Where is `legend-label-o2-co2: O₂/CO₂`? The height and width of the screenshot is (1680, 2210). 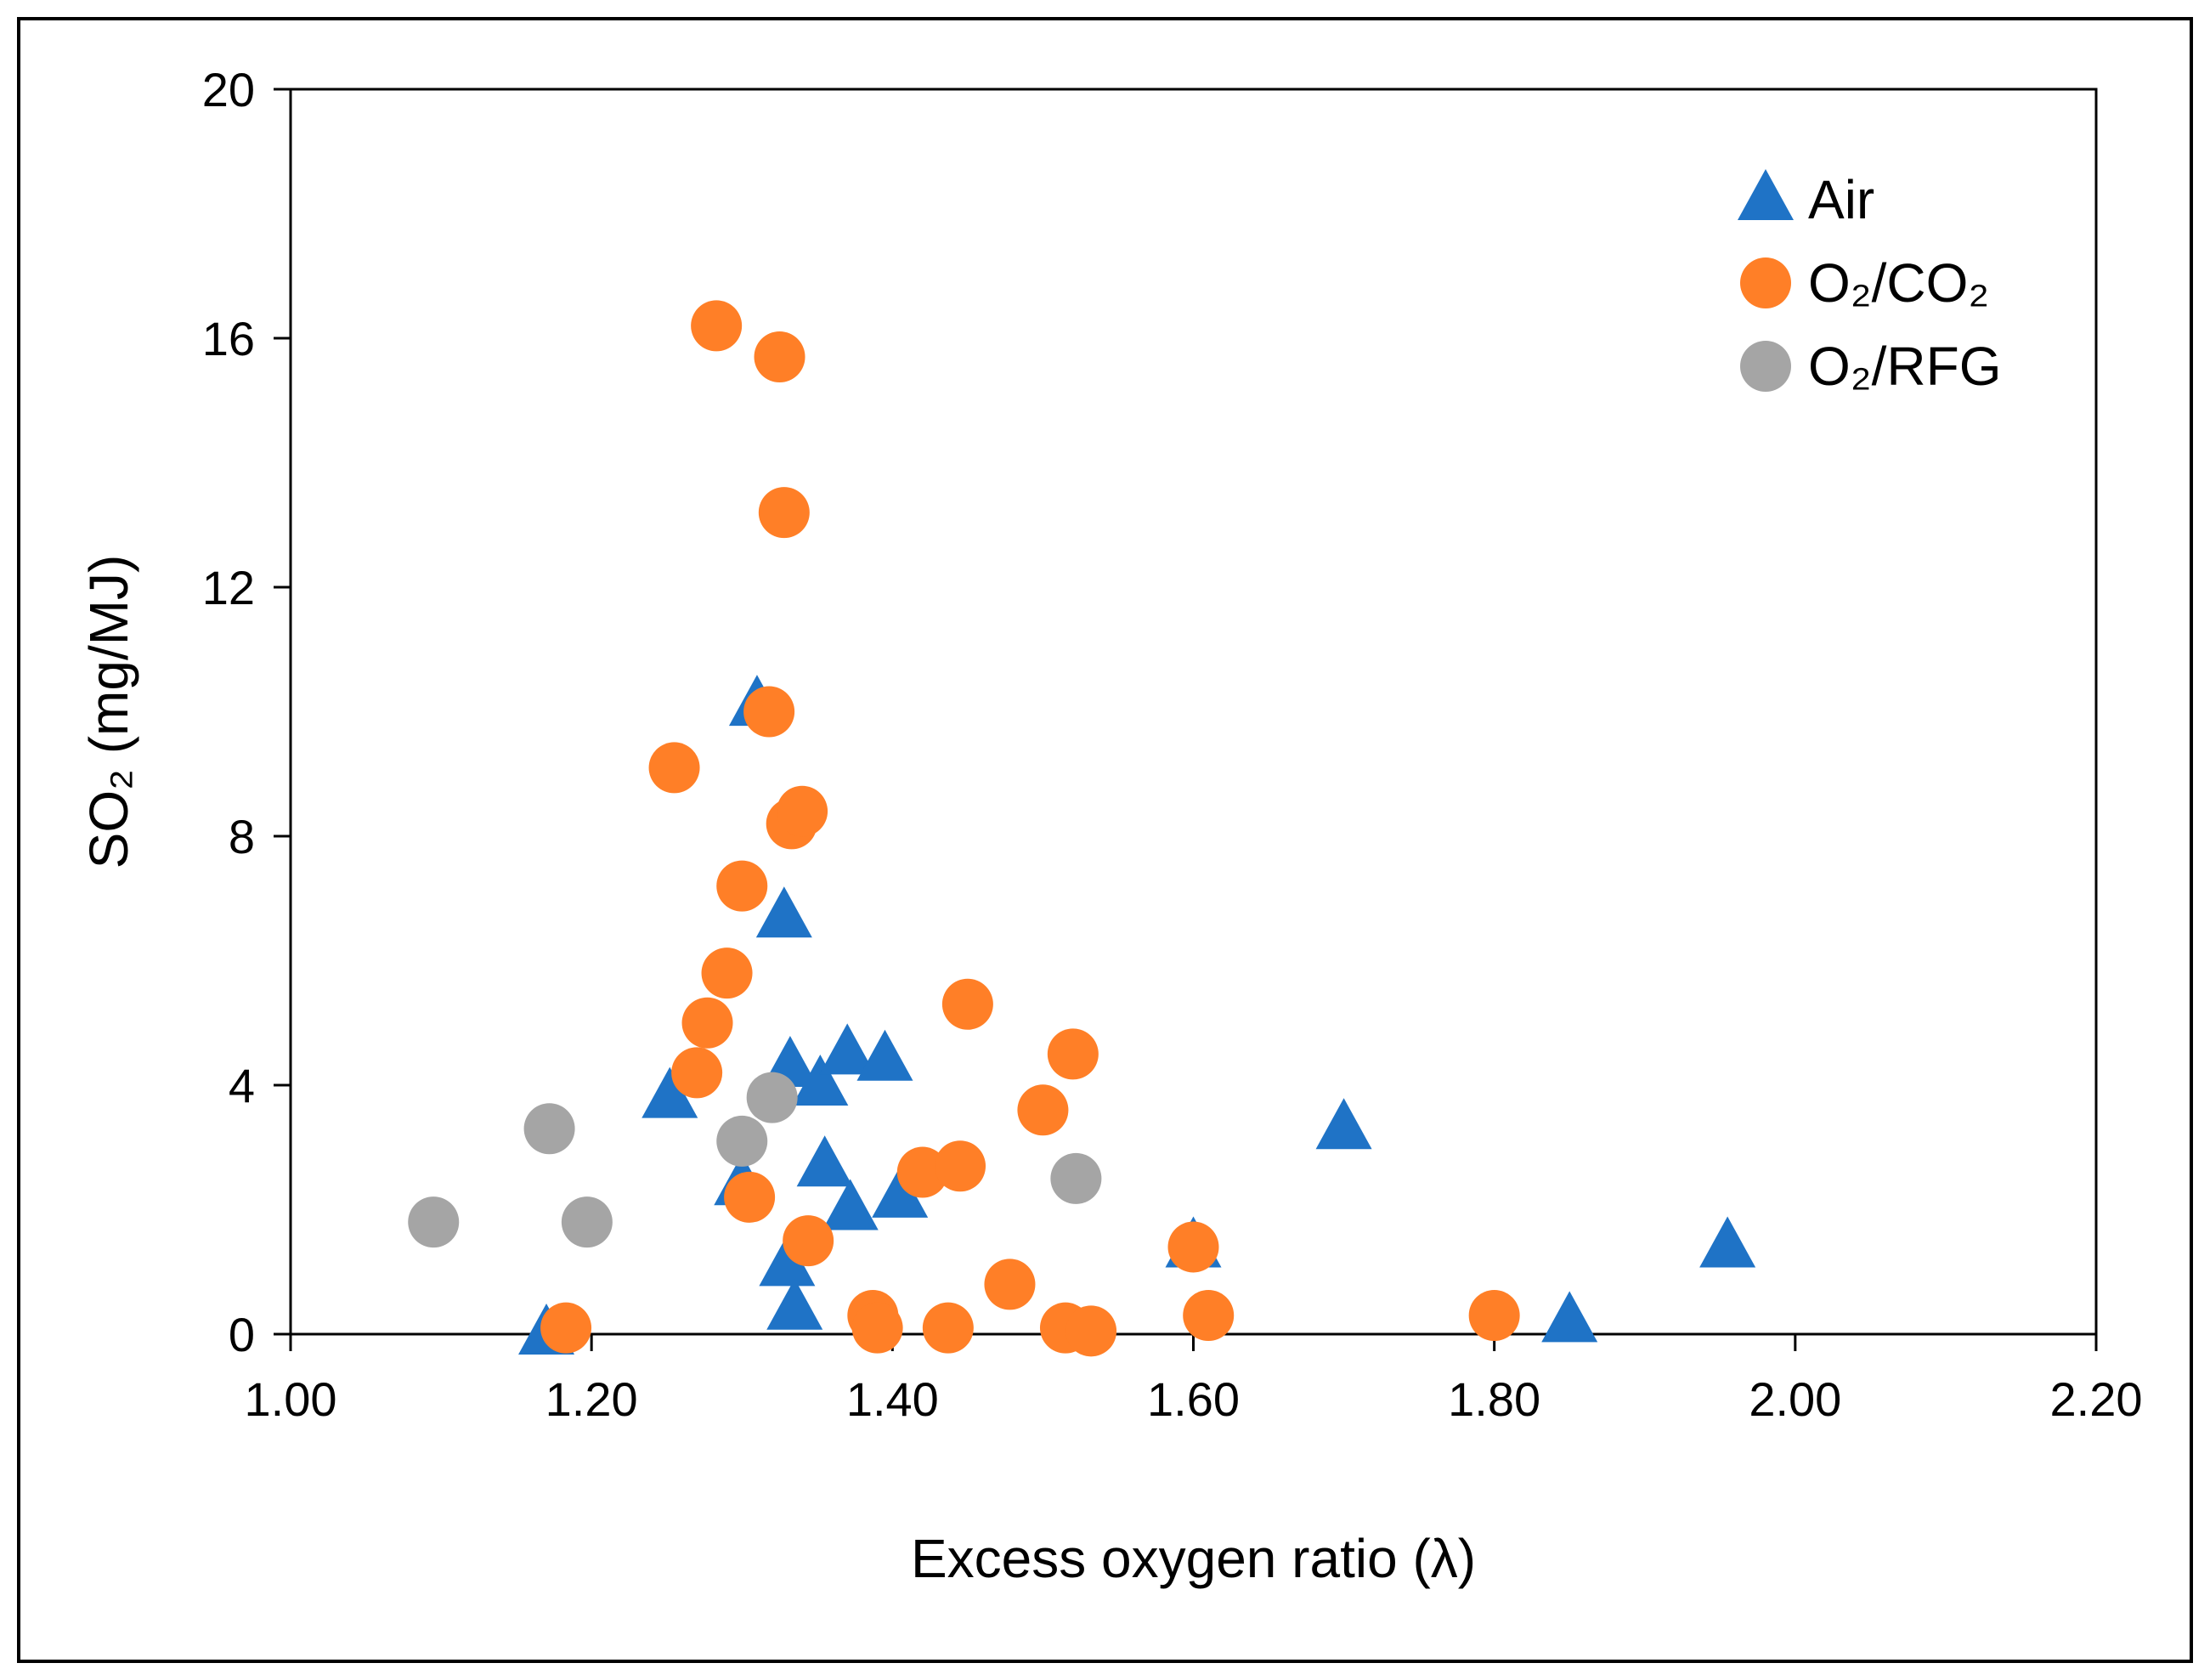
legend-label-o2-co2: O₂/CO₂ is located at coordinates (1899, 283).